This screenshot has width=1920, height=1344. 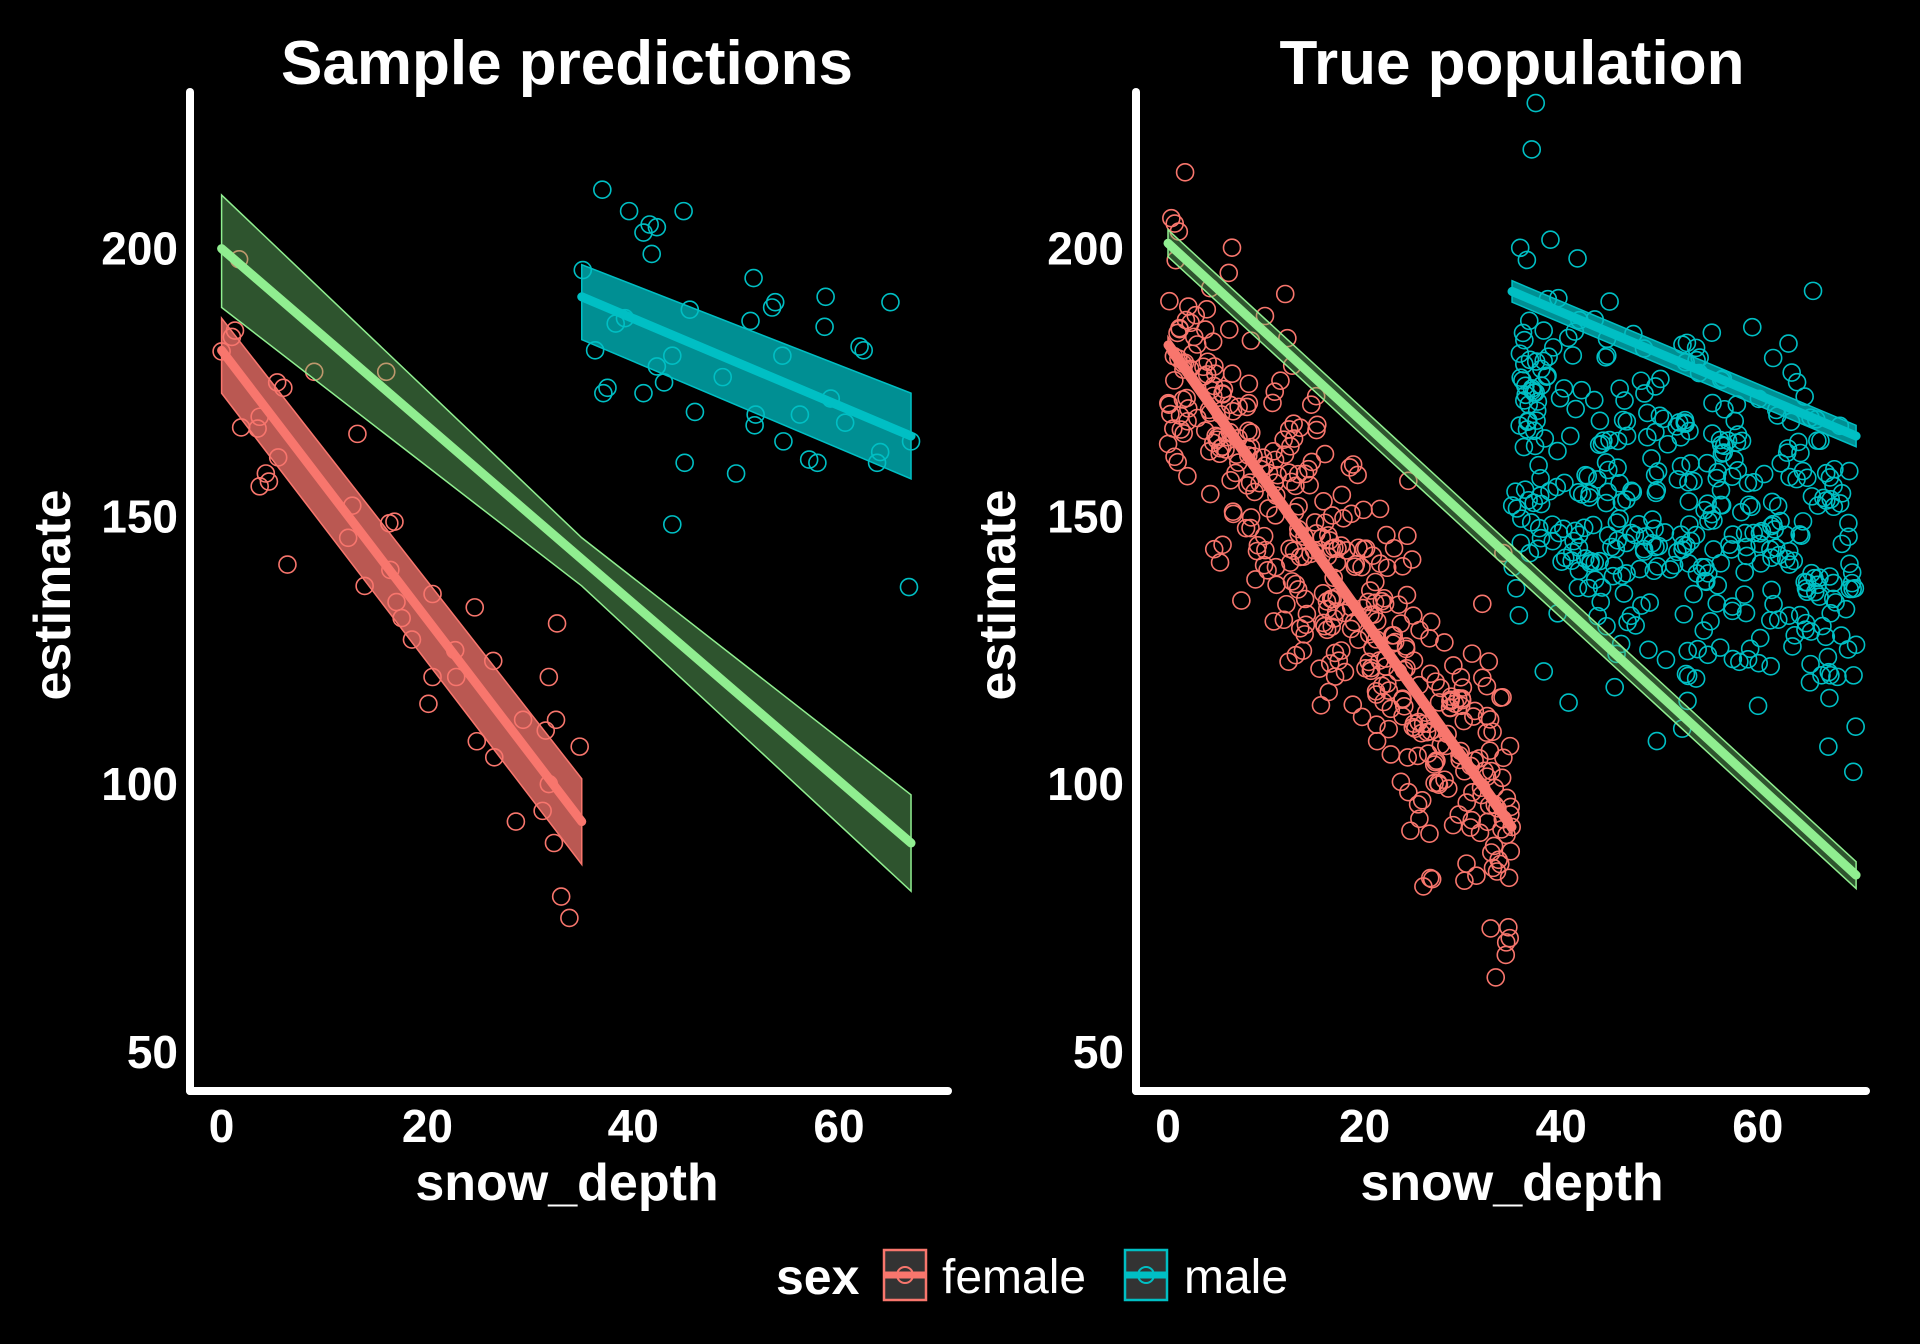 What do you see at coordinates (818, 1277) in the screenshot?
I see `legend-title: sex` at bounding box center [818, 1277].